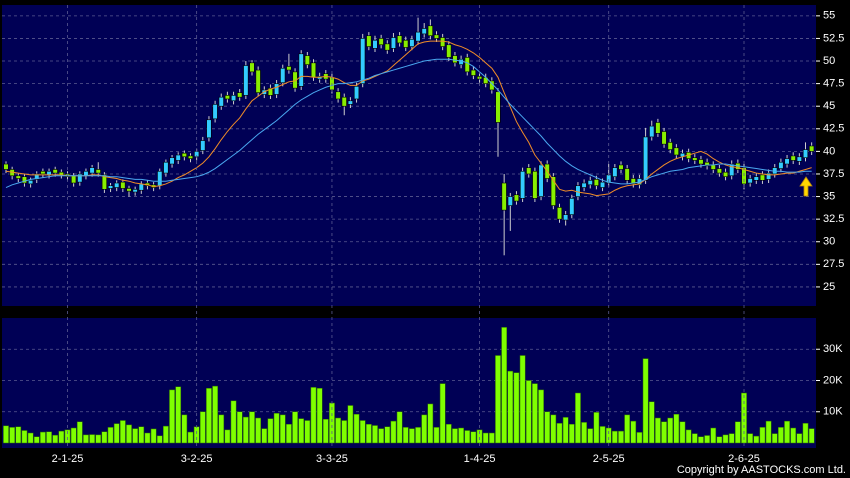  What do you see at coordinates (332, 459) in the screenshot?
I see `x-tick-label: 3-3-25` at bounding box center [332, 459].